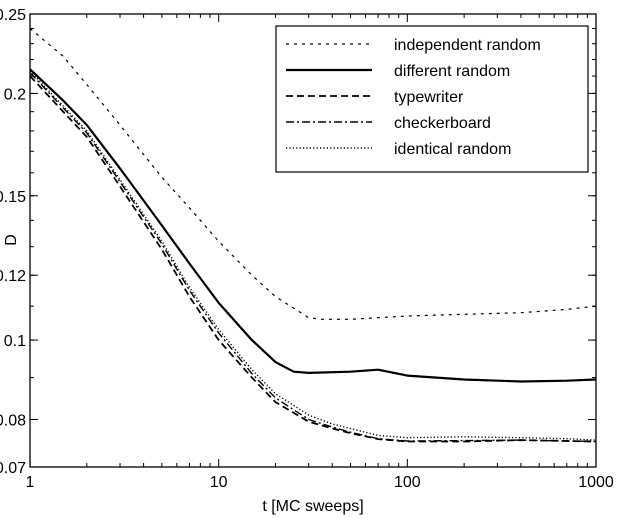 This screenshot has height=518, width=621. Describe the element at coordinates (219, 482) in the screenshot. I see `x-tick-label: 10` at that location.